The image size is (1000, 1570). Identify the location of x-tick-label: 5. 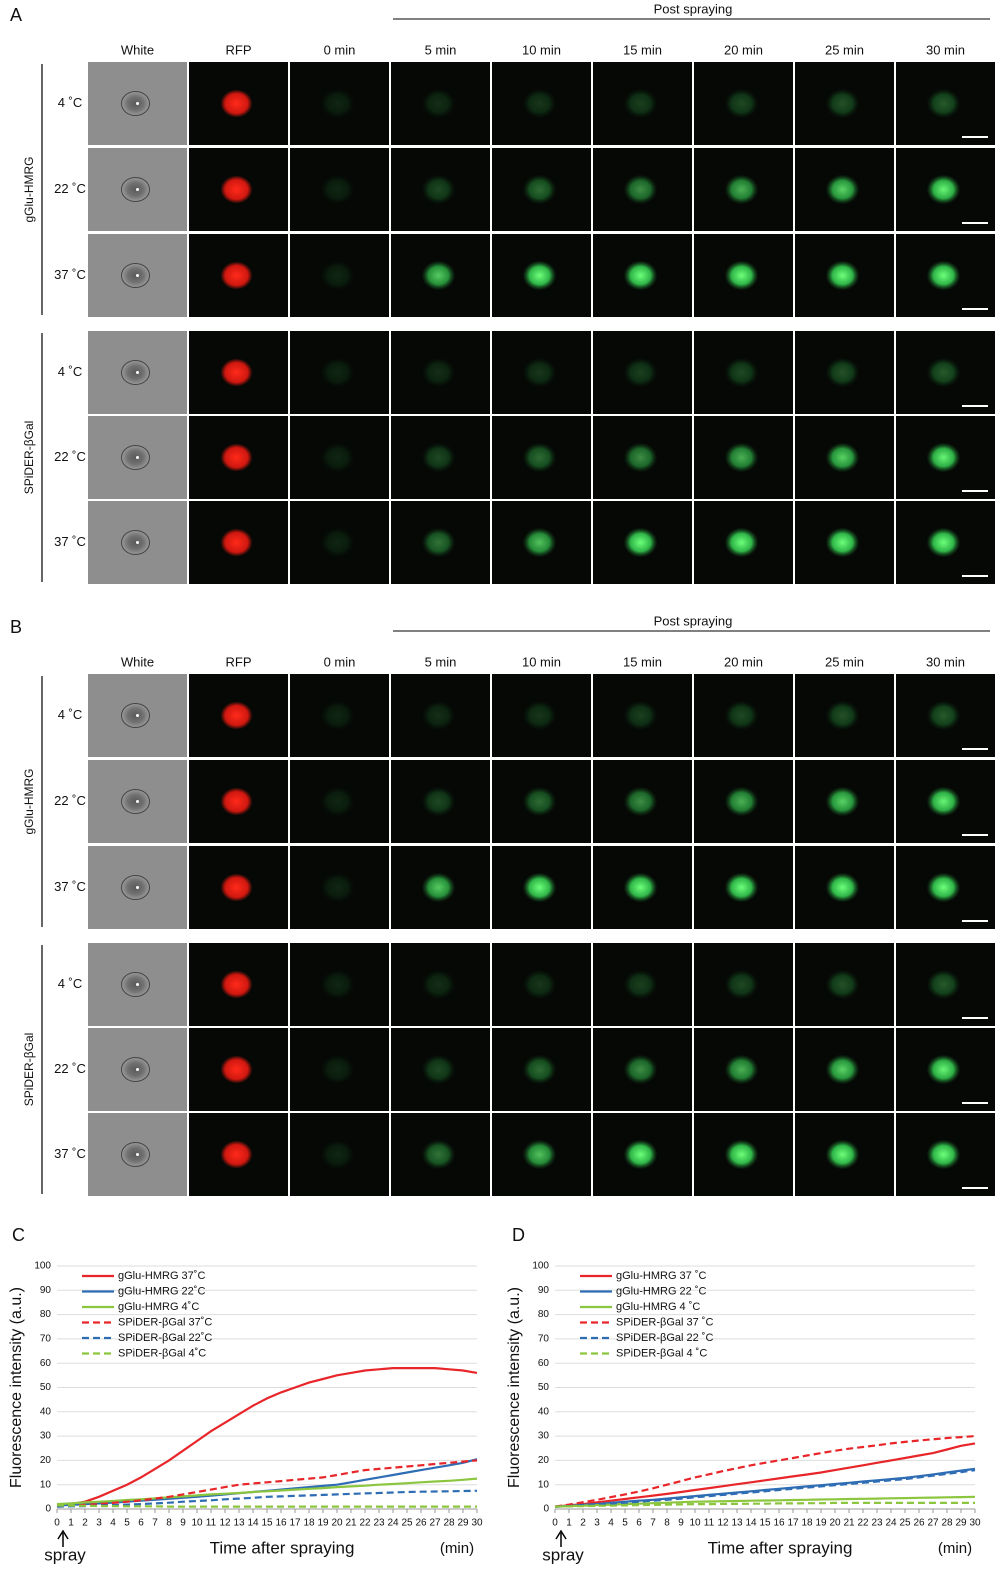
(127, 1523).